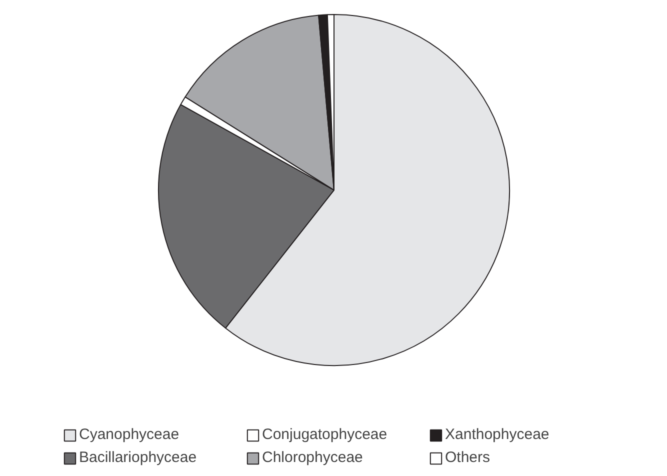 The height and width of the screenshot is (476, 667). What do you see at coordinates (325, 434) in the screenshot?
I see `legend-label: Conjugatophyceae` at bounding box center [325, 434].